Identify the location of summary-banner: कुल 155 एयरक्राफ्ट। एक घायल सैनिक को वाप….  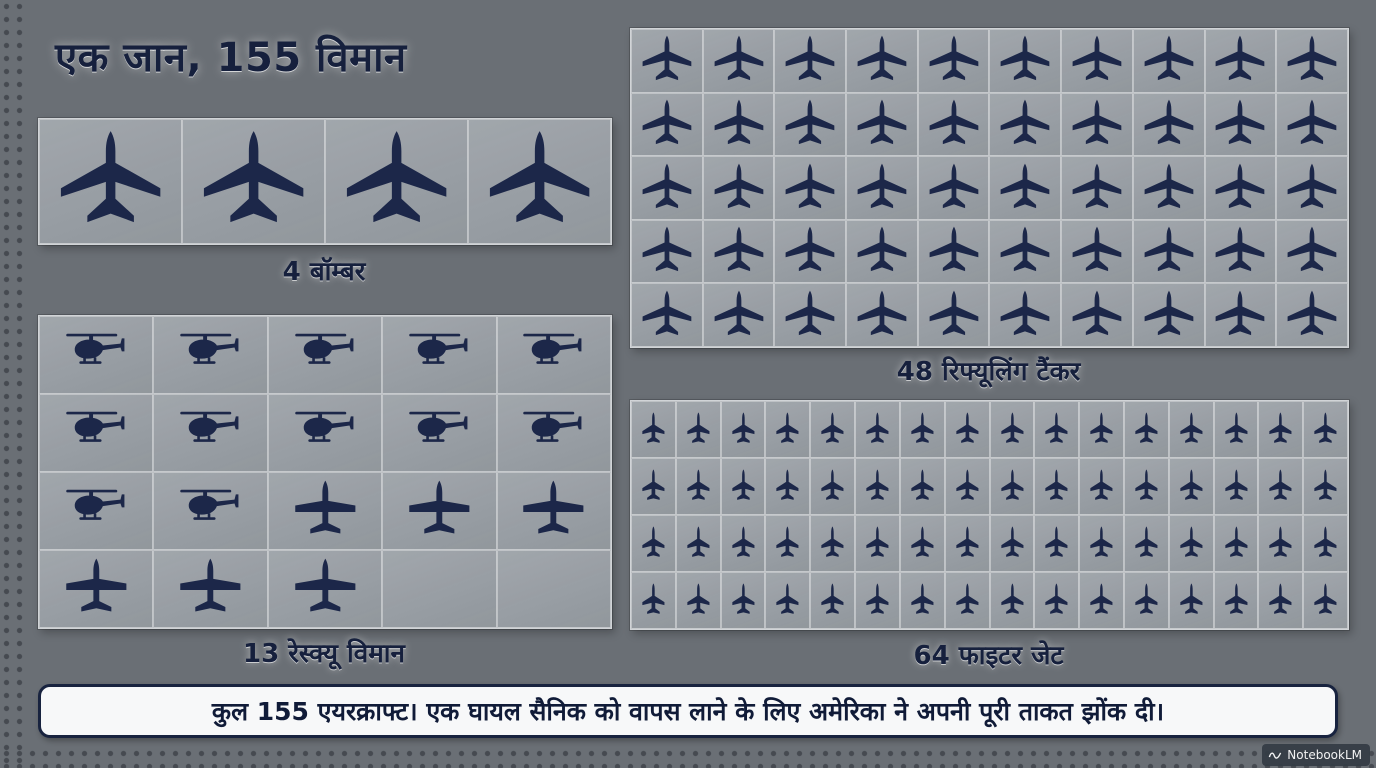
(688, 711).